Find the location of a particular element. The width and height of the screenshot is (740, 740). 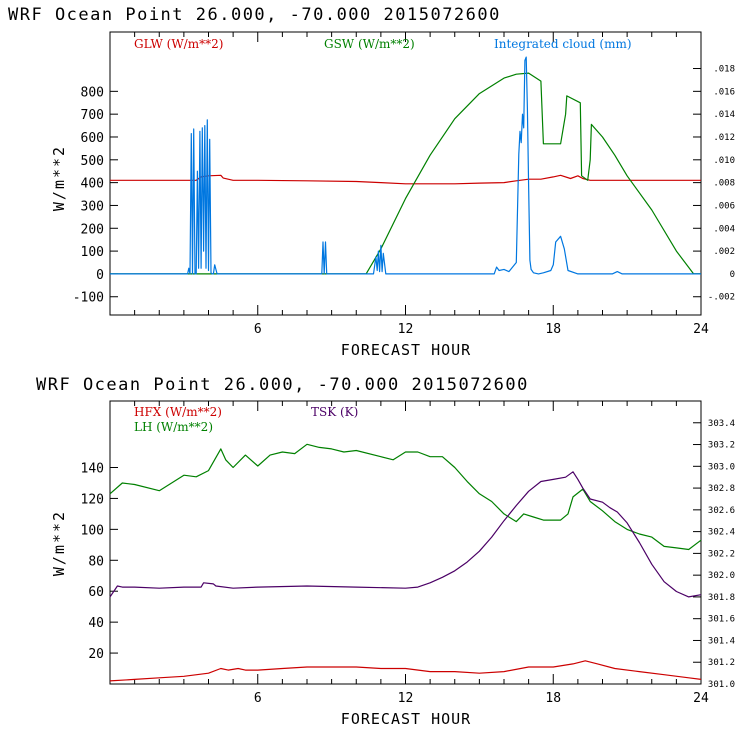

y2-tick-label: .006 is located at coordinates (724, 206).